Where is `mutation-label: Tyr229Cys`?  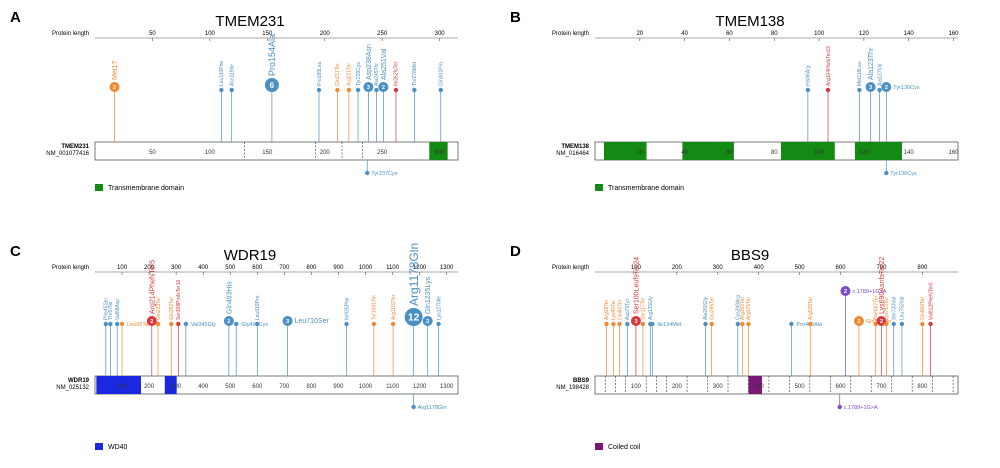
mutation-label: Tyr229Cys is located at coordinates (359, 74).